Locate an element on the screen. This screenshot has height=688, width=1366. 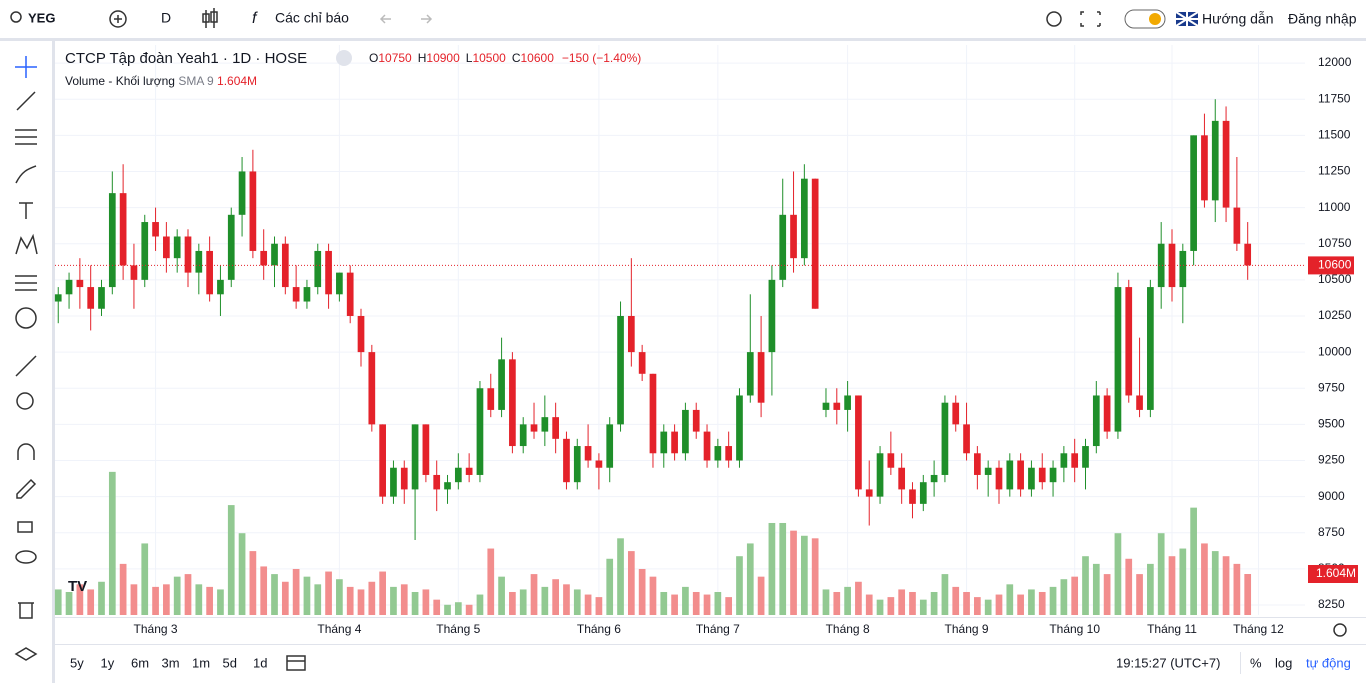
top-border is located at coordinates (683, 39).